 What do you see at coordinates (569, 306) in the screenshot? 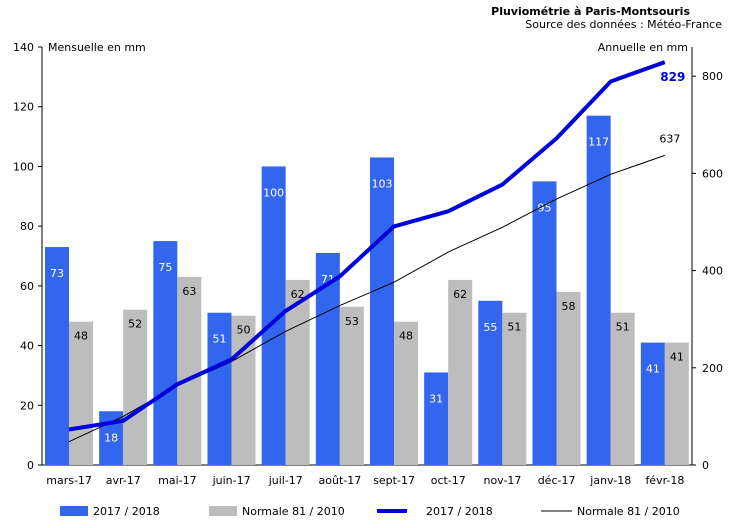
I see `data-label-normal: 58` at bounding box center [569, 306].